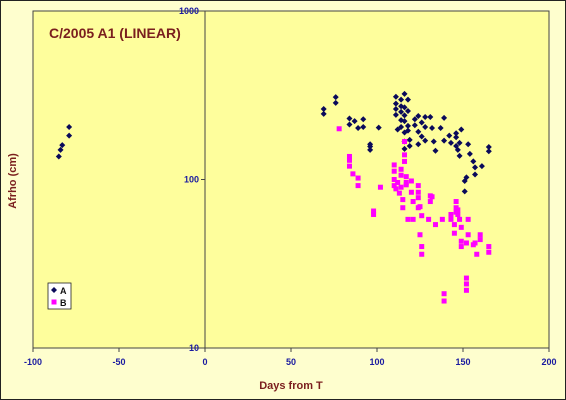 The image size is (566, 400). I want to click on legend-marker-a, so click(54, 290).